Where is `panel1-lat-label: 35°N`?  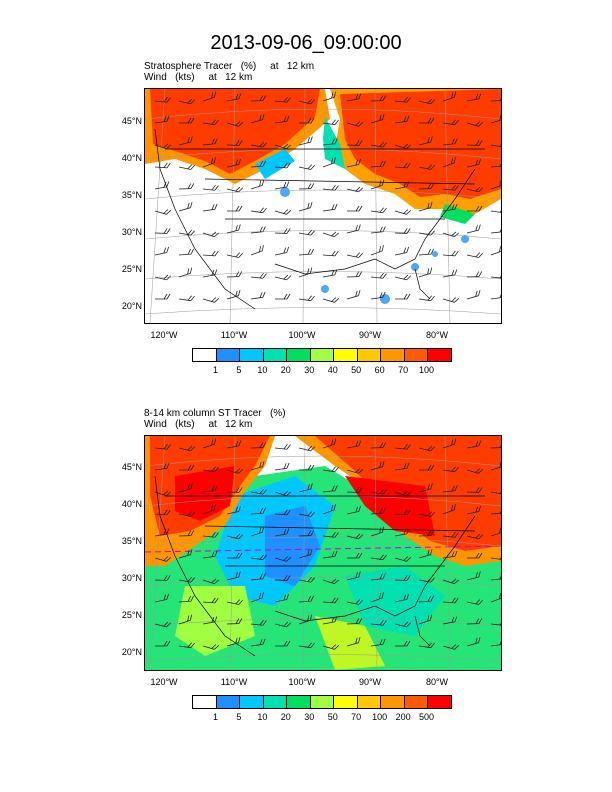
panel1-lat-label: 35°N is located at coordinates (131, 195).